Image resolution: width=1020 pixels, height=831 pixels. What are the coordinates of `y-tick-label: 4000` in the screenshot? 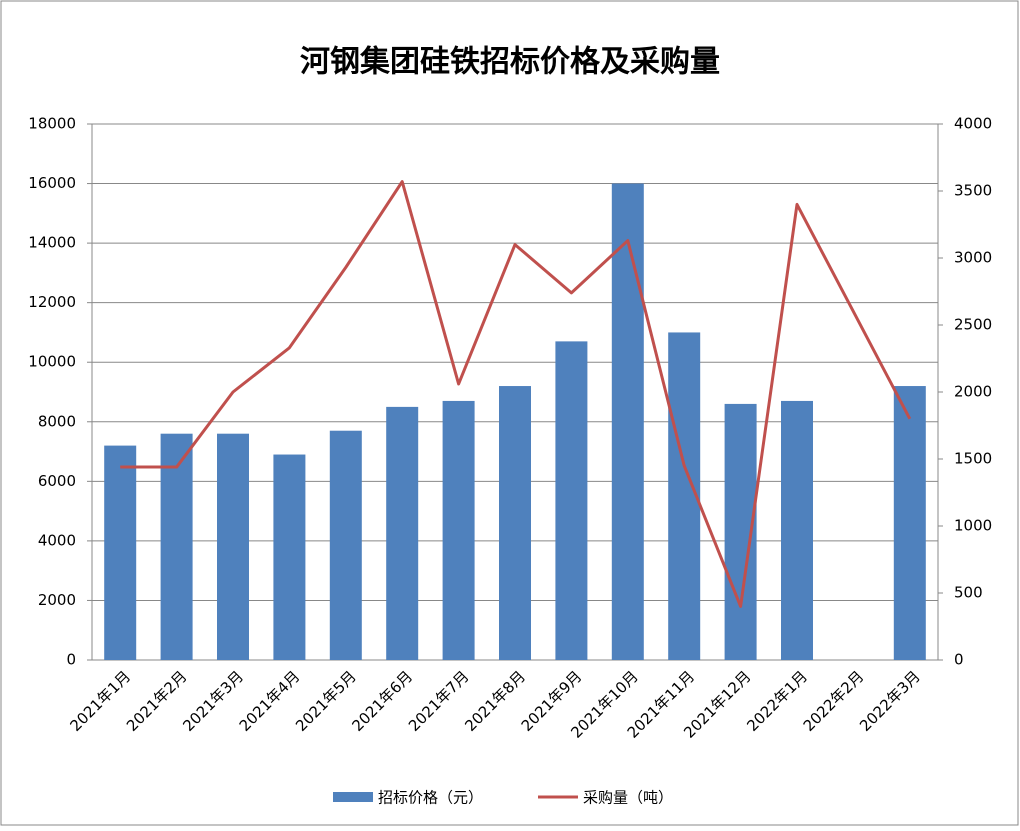 It's located at (57, 540).